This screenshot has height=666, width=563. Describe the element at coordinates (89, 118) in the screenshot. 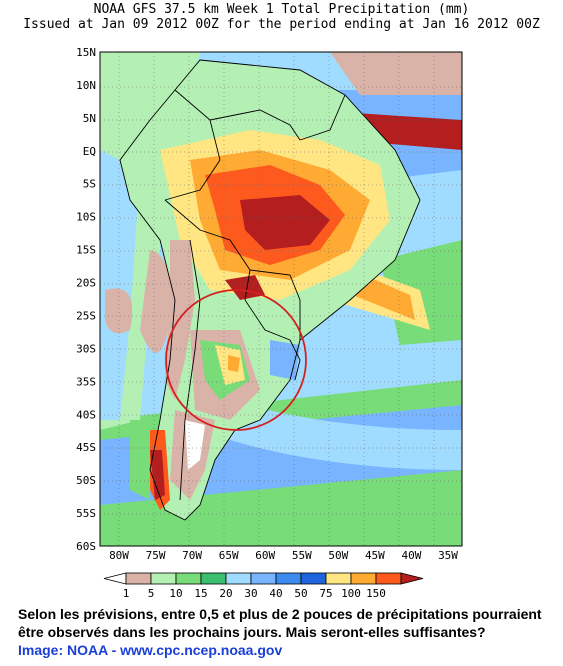

I see `lat-label: 5N` at that location.